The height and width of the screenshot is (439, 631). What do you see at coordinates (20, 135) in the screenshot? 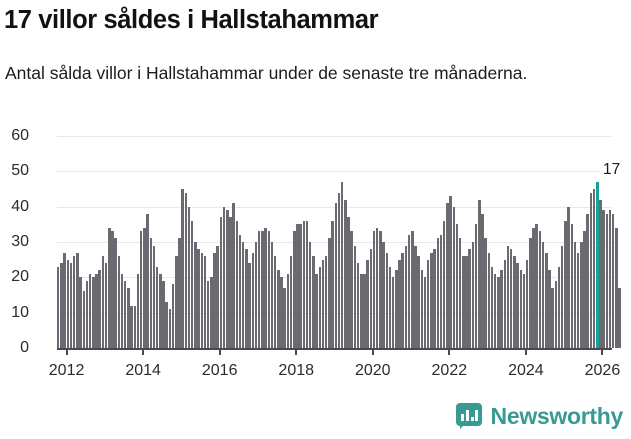
I see `y-axis-tick-label: 60` at bounding box center [20, 135].